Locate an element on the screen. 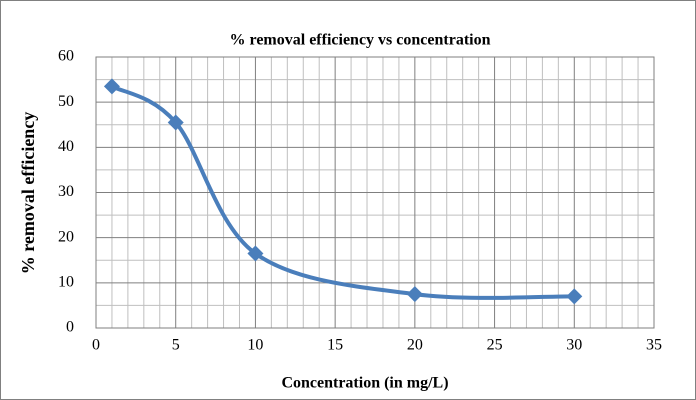  x-tick-label: 15 is located at coordinates (335, 345).